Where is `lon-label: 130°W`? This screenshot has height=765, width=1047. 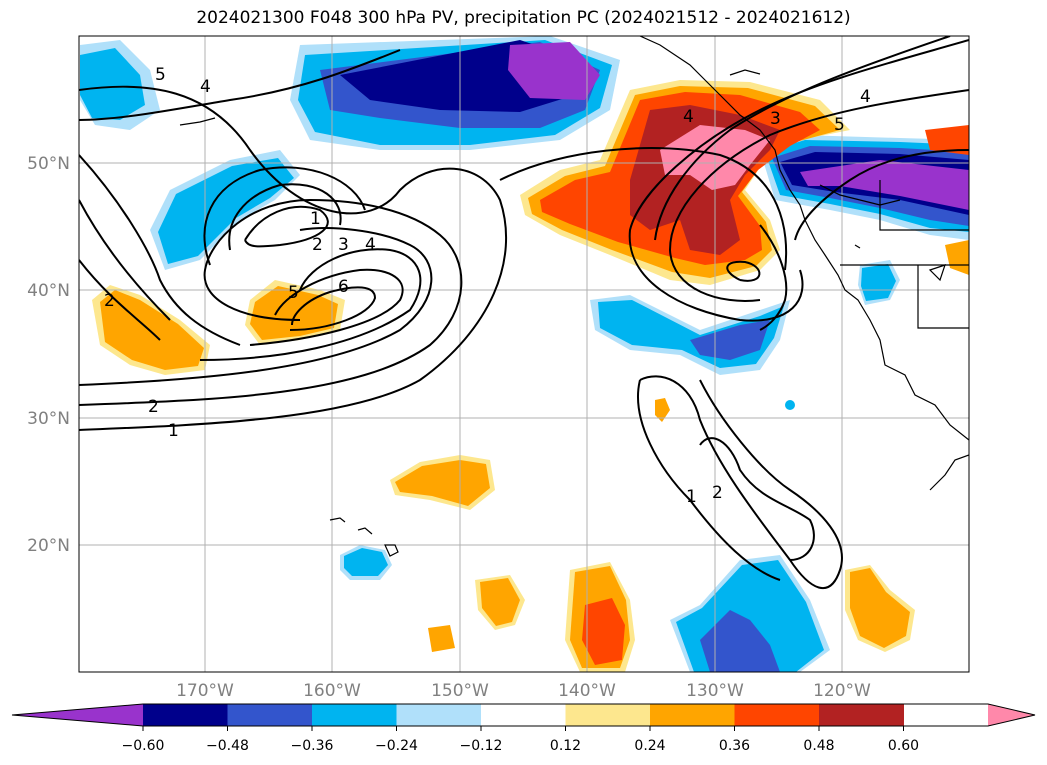
lon-label: 130°W is located at coordinates (715, 691).